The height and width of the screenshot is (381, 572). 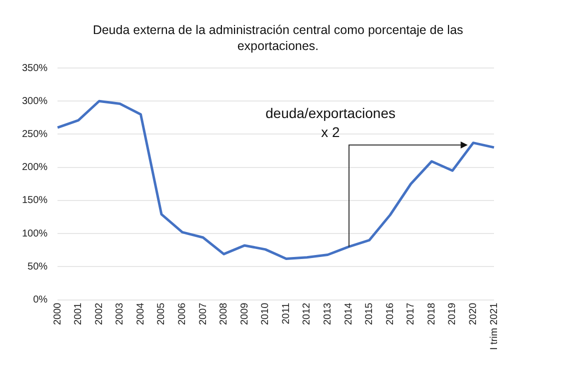 What do you see at coordinates (370, 314) in the screenshot?
I see `x-tick-label: 2015` at bounding box center [370, 314].